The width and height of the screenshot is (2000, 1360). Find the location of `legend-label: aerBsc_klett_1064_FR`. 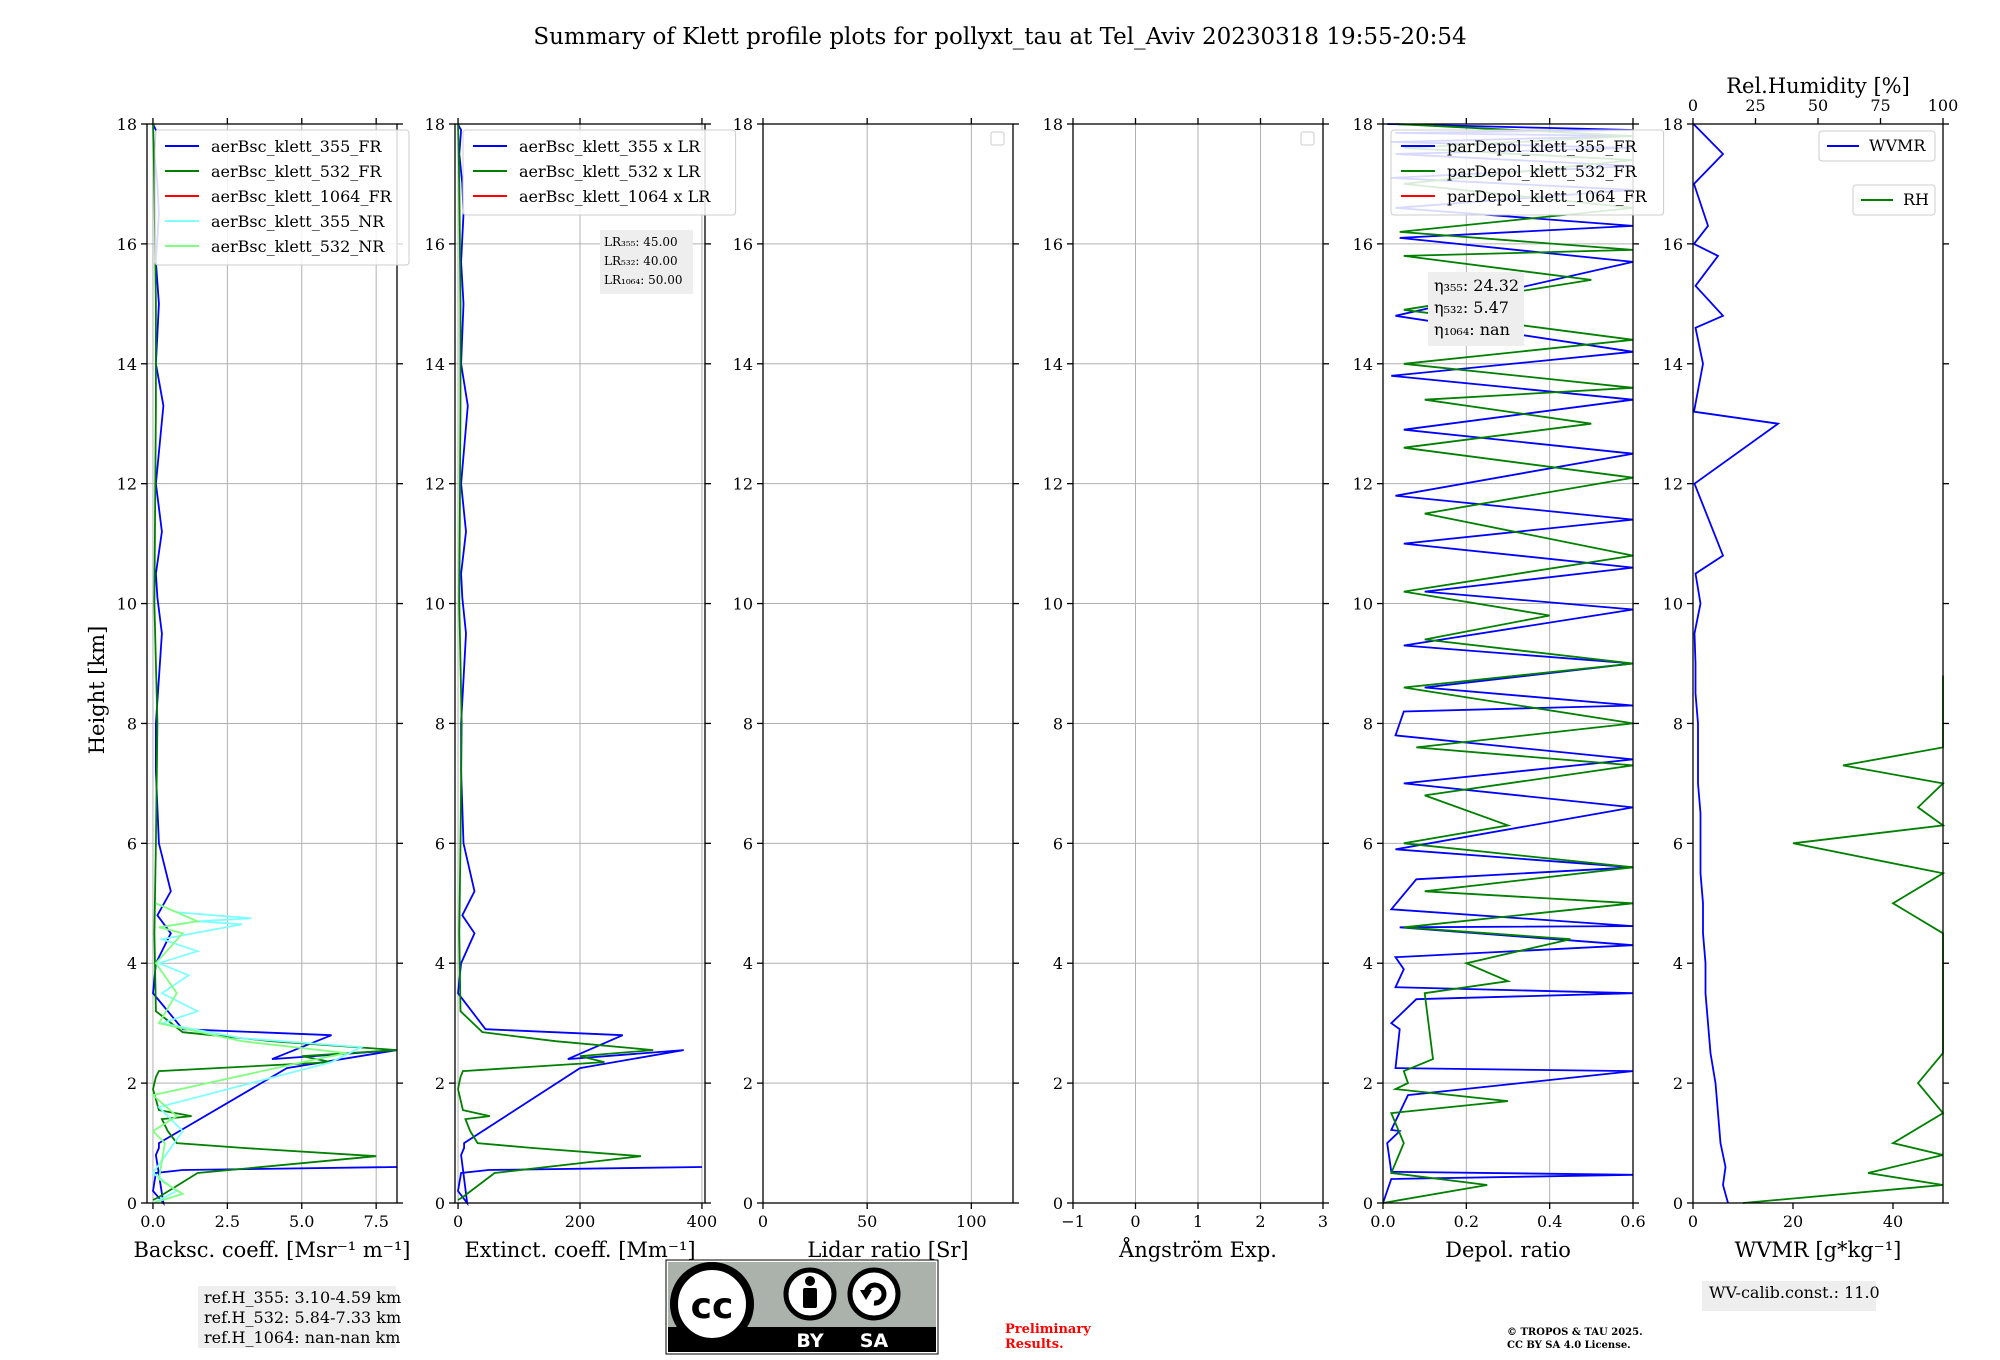

legend-label: aerBsc_klett_1064_FR is located at coordinates (302, 196).